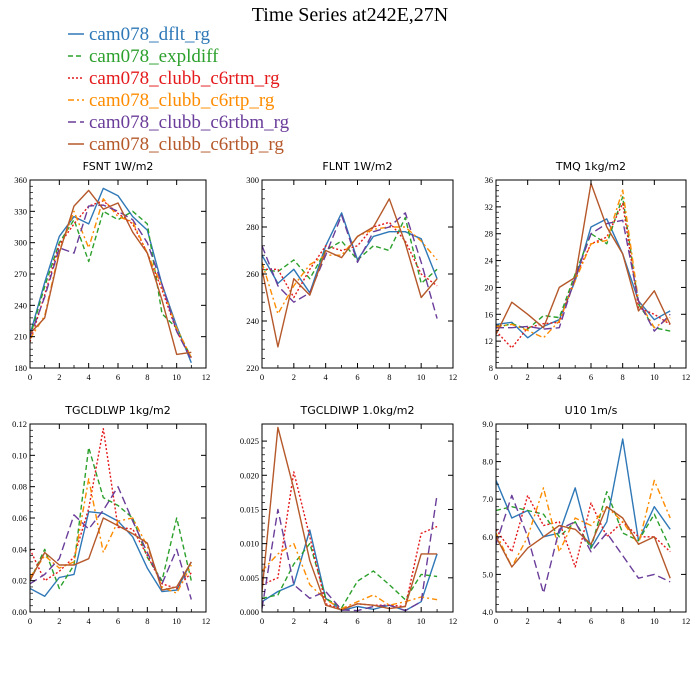 This screenshot has width=700, height=700. Describe the element at coordinates (487, 537) in the screenshot. I see `y-tick-label: 6.0` at that location.